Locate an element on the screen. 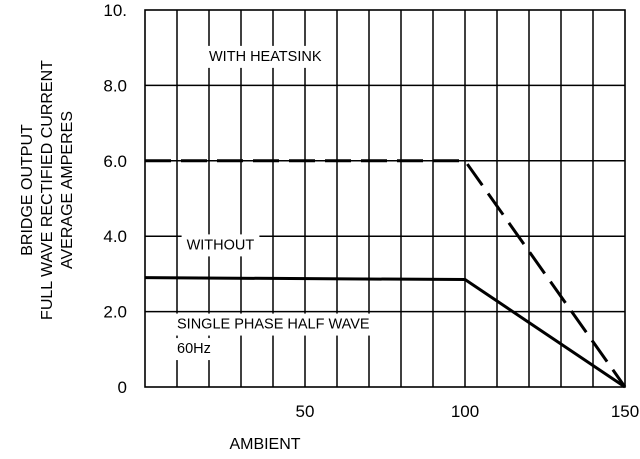  x-tick-label: 50 is located at coordinates (305, 411).